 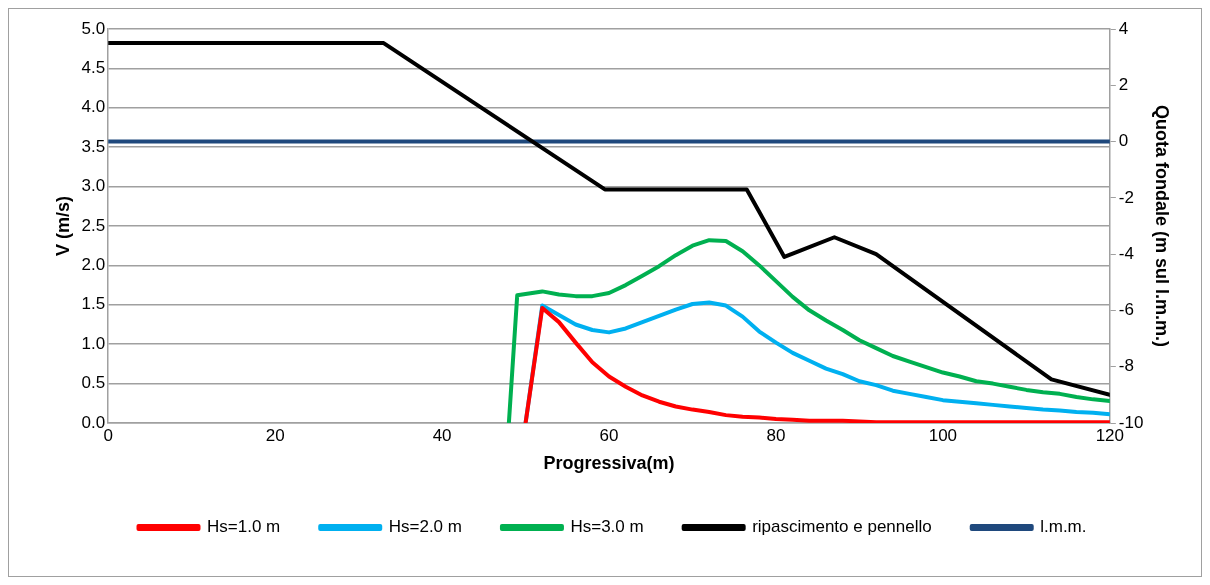 I want to click on y-axis-title: V (m/s), so click(x=62, y=226).